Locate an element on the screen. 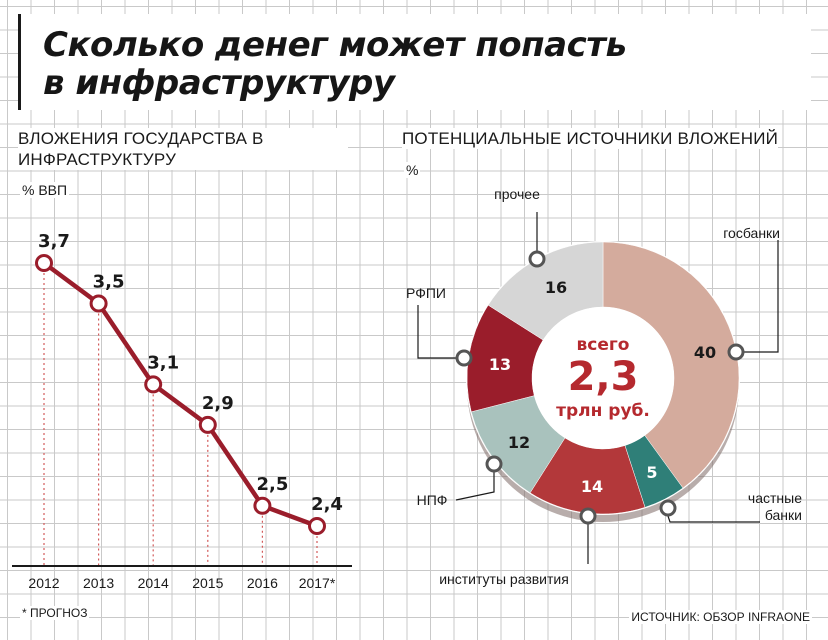 The height and width of the screenshot is (640, 828). label-prochee: прочее is located at coordinates (517, 194).